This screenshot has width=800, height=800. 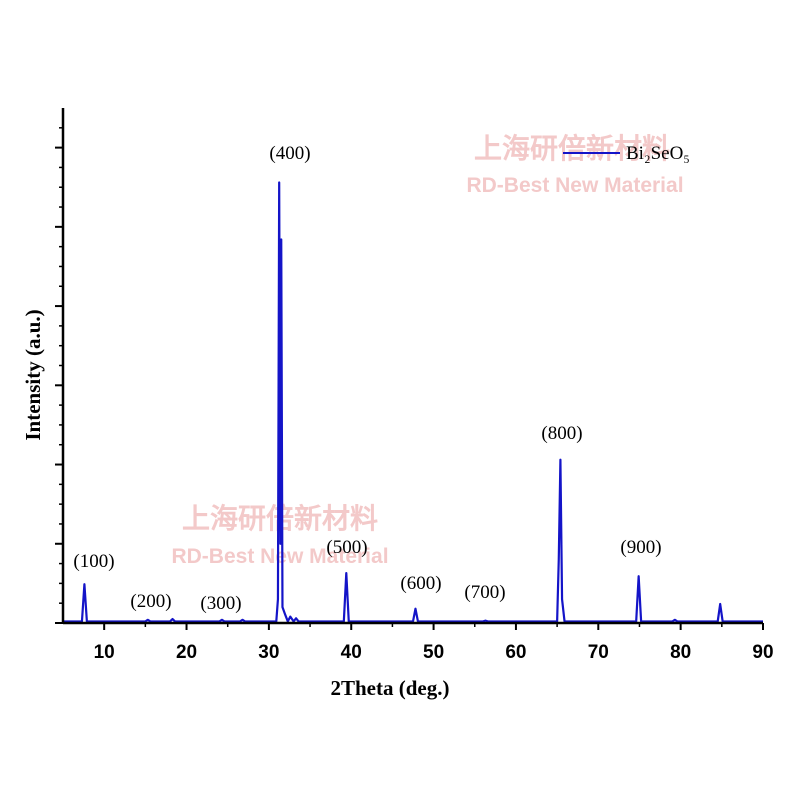 I want to click on peak-label: (800), so click(x=561, y=433).